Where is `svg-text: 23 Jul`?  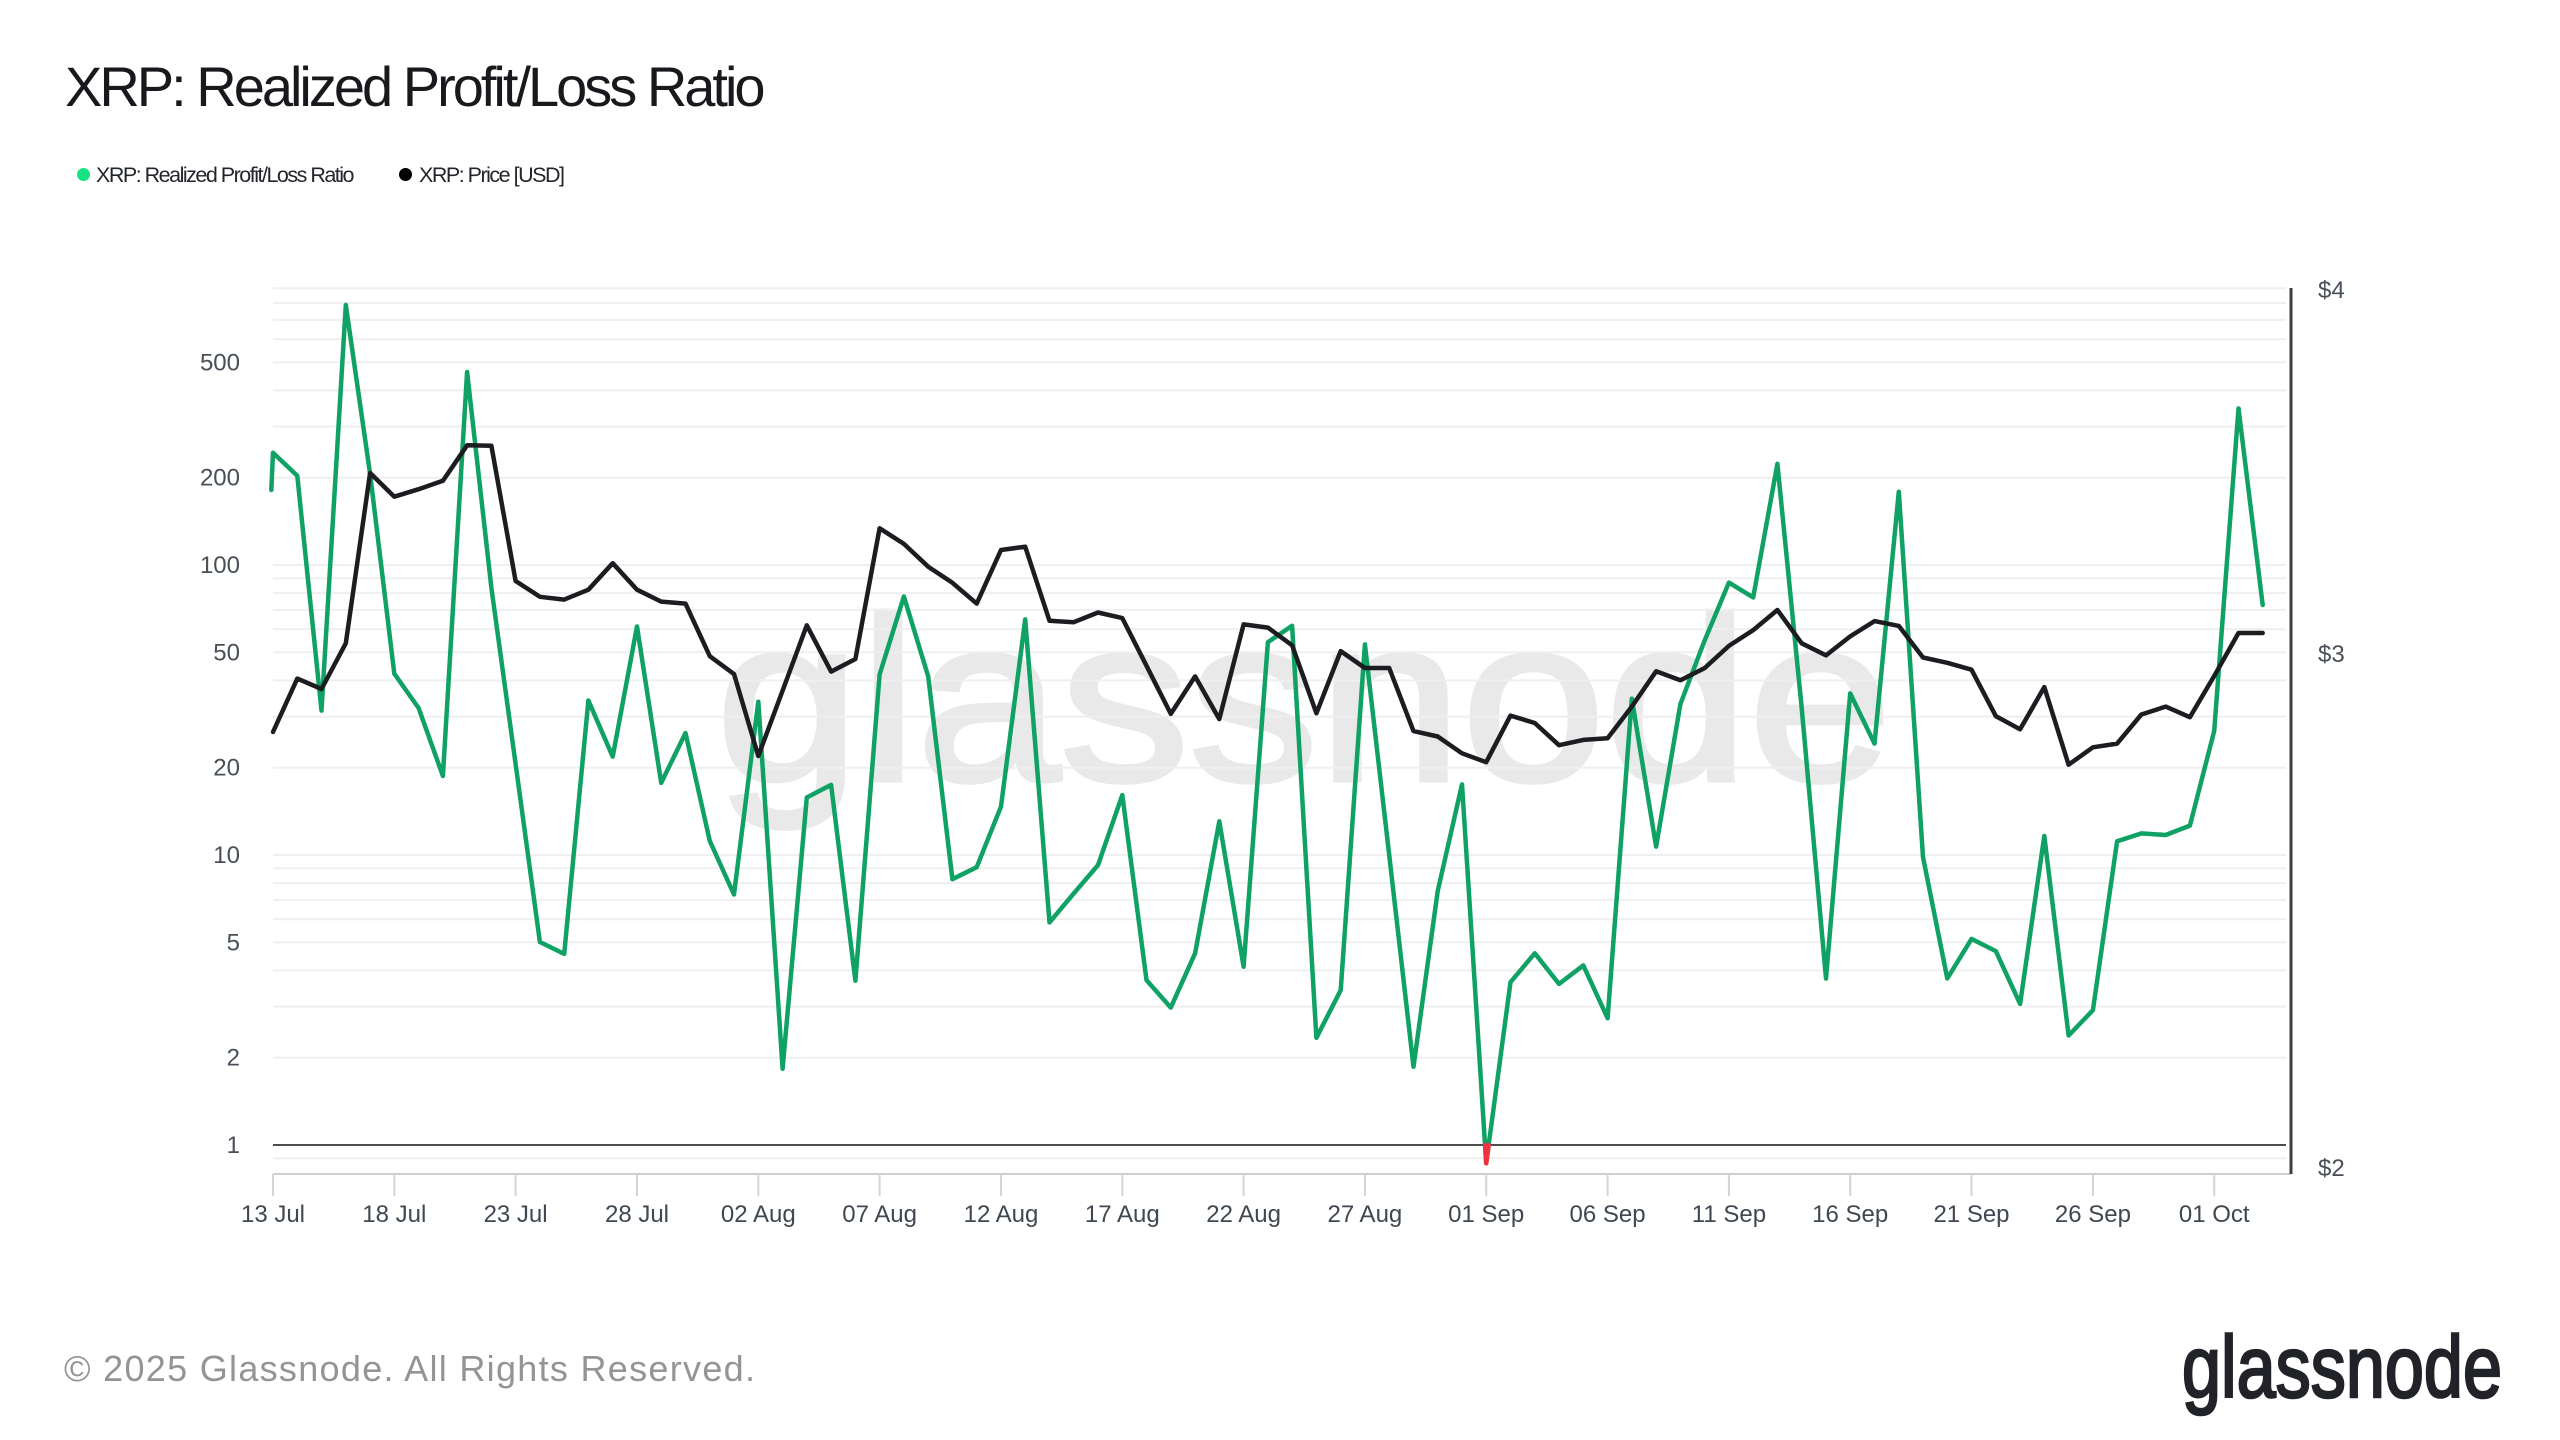
svg-text: 23 Jul is located at coordinates (516, 1214).